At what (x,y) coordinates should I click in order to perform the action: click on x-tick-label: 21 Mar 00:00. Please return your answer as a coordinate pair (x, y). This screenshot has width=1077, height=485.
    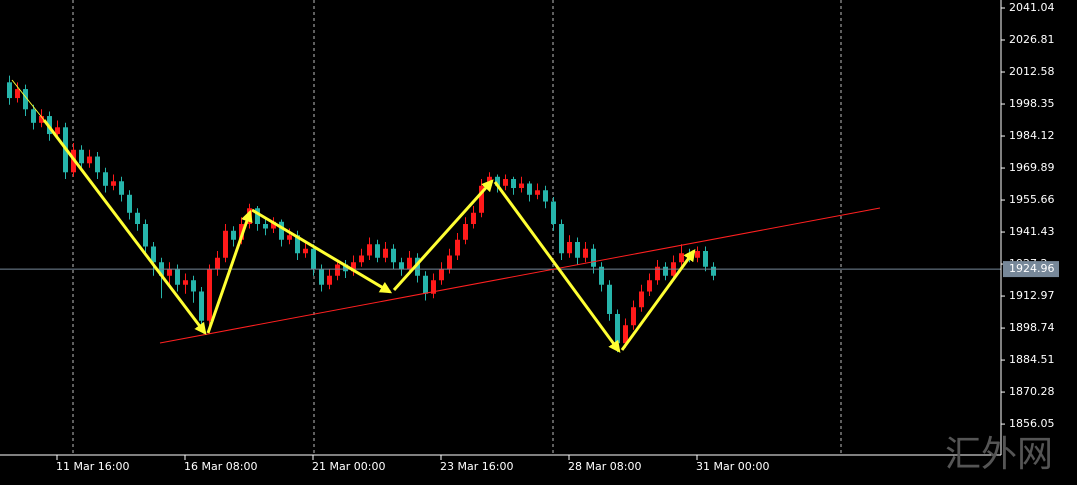
    Looking at the image, I should click on (348, 466).